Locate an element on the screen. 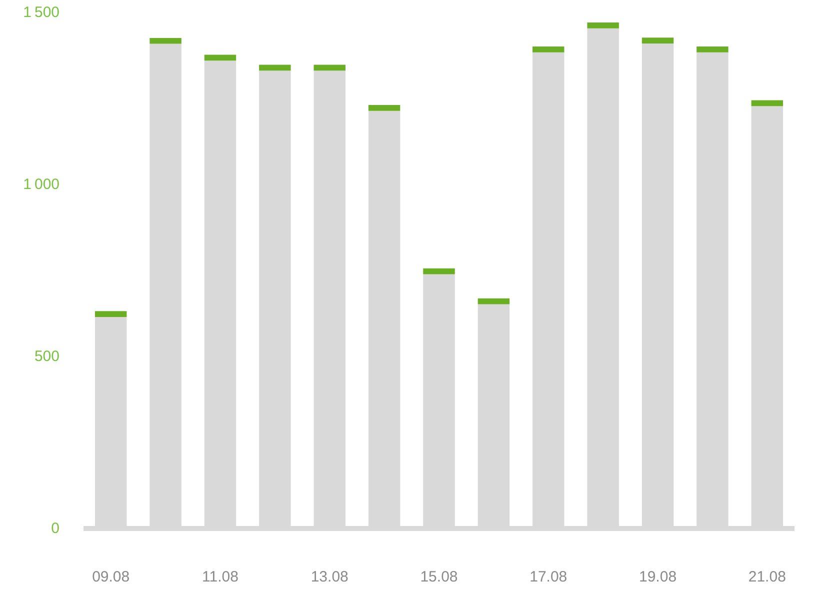 This screenshot has width=813, height=590. x-tick-label: 09.08 is located at coordinates (111, 577).